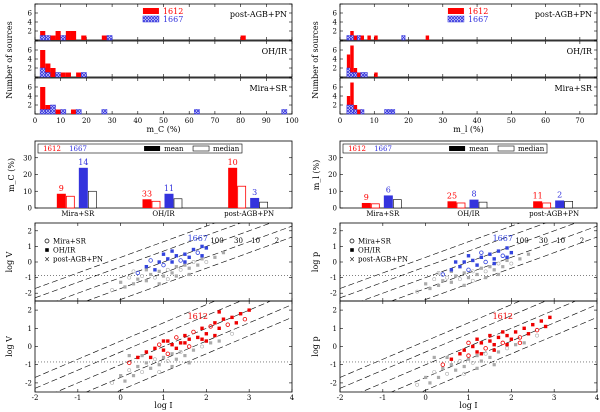  I want to click on legend-marker-mira, so click(47, 241).